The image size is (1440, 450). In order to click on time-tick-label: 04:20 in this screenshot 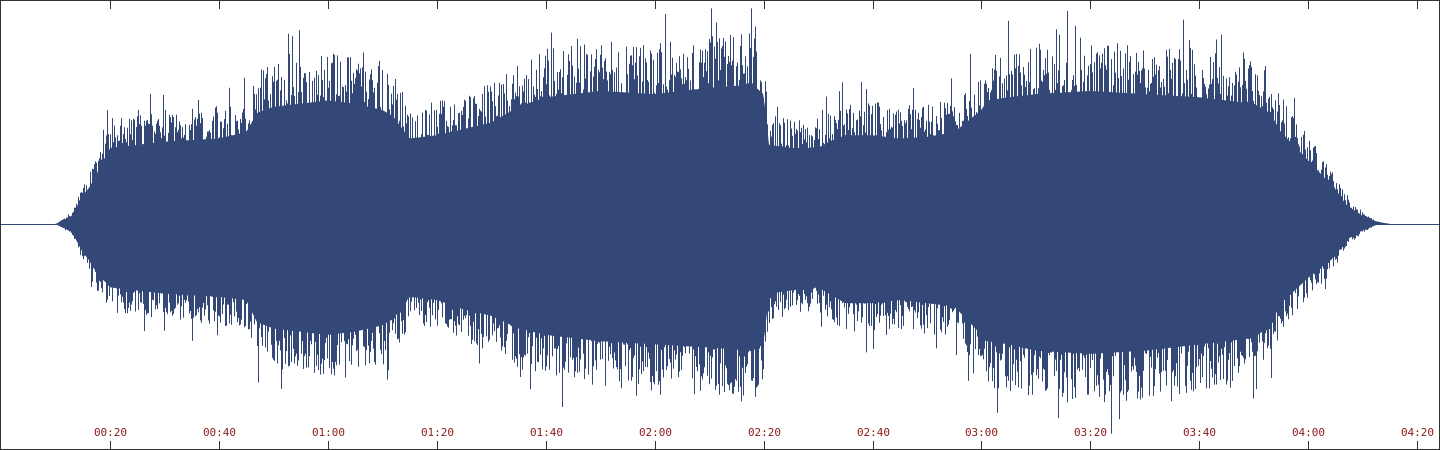, I will do `click(1417, 432)`.